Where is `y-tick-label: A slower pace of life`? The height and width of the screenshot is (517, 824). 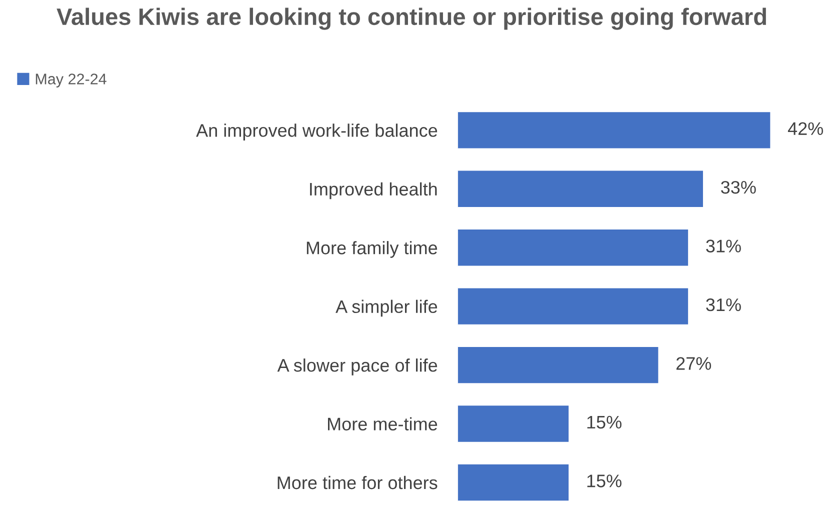 y-tick-label: A slower pace of life is located at coordinates (357, 367).